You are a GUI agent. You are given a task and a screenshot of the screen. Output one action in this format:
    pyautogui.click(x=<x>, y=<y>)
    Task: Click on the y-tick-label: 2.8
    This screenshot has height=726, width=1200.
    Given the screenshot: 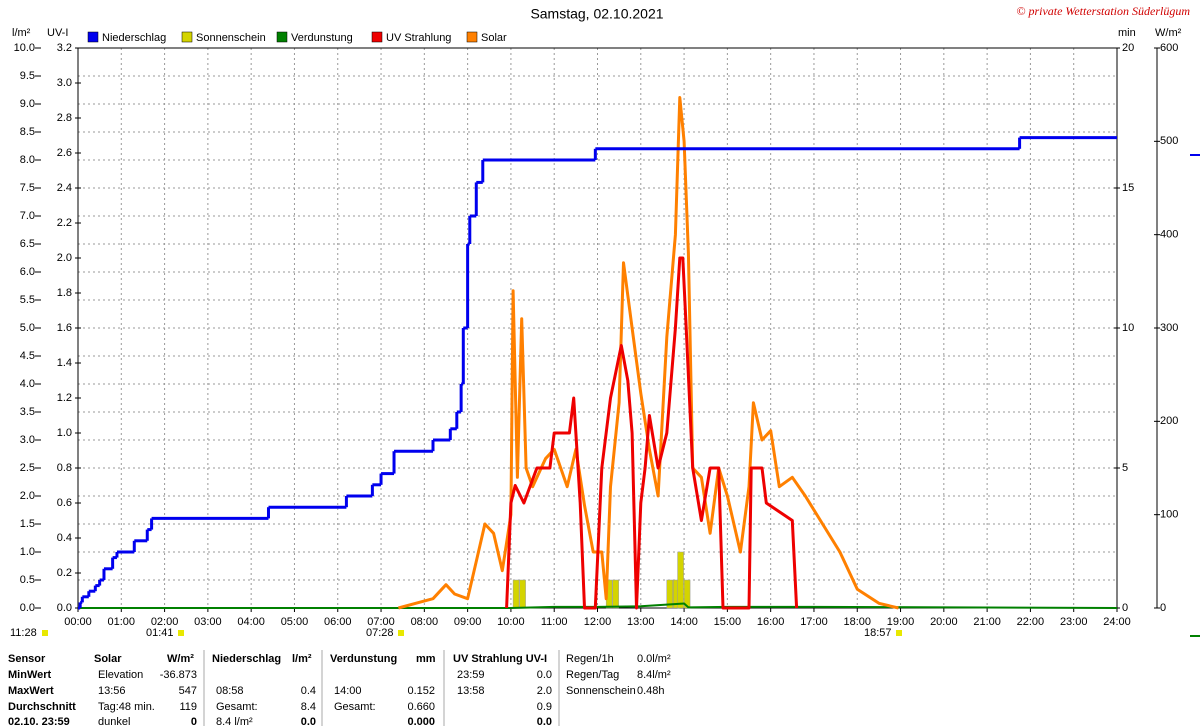 What is the action you would take?
    pyautogui.click(x=64, y=118)
    